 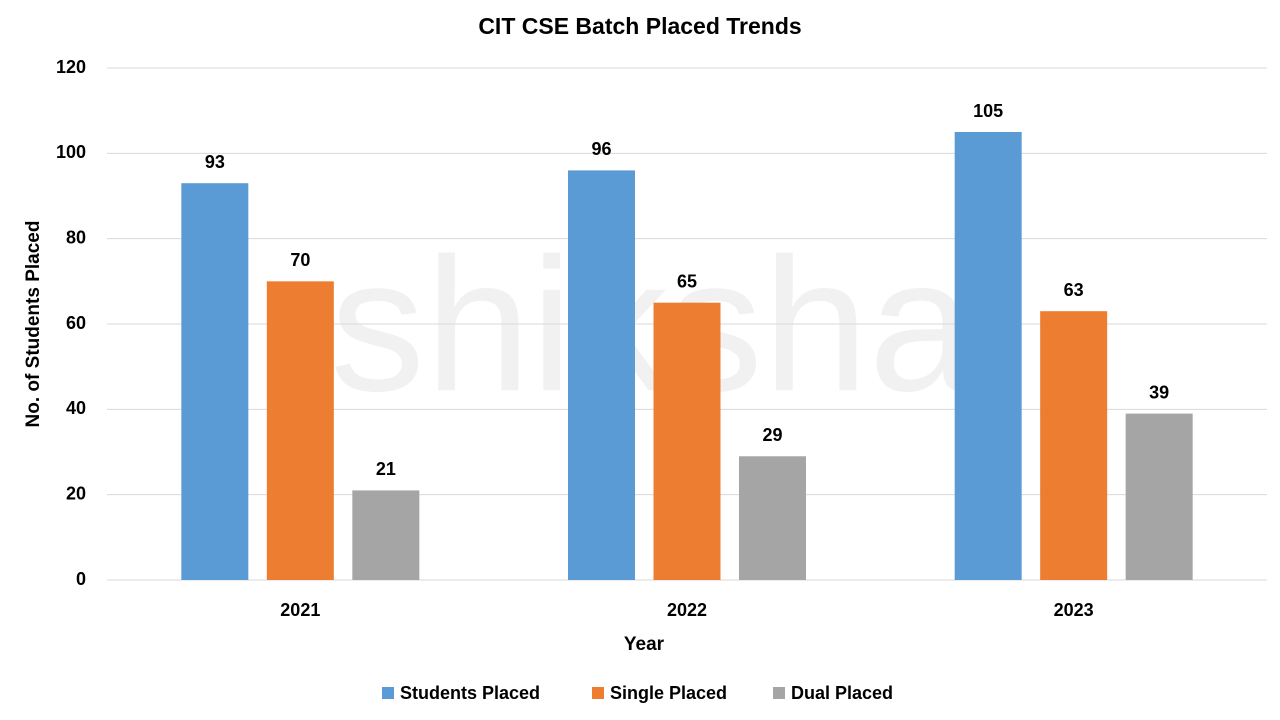 What do you see at coordinates (1074, 290) in the screenshot?
I see `data-label: 63` at bounding box center [1074, 290].